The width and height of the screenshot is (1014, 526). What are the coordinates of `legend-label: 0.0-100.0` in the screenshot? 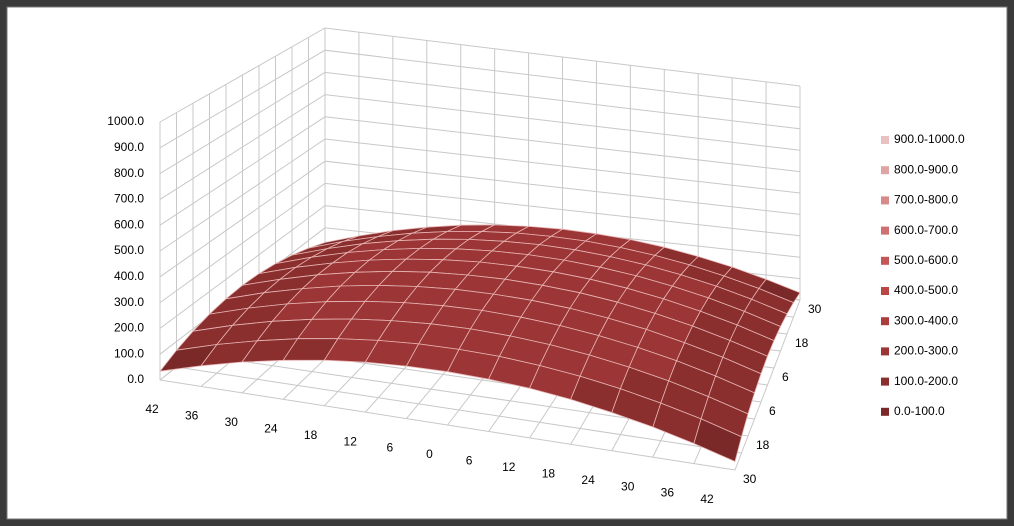 It's located at (919, 411).